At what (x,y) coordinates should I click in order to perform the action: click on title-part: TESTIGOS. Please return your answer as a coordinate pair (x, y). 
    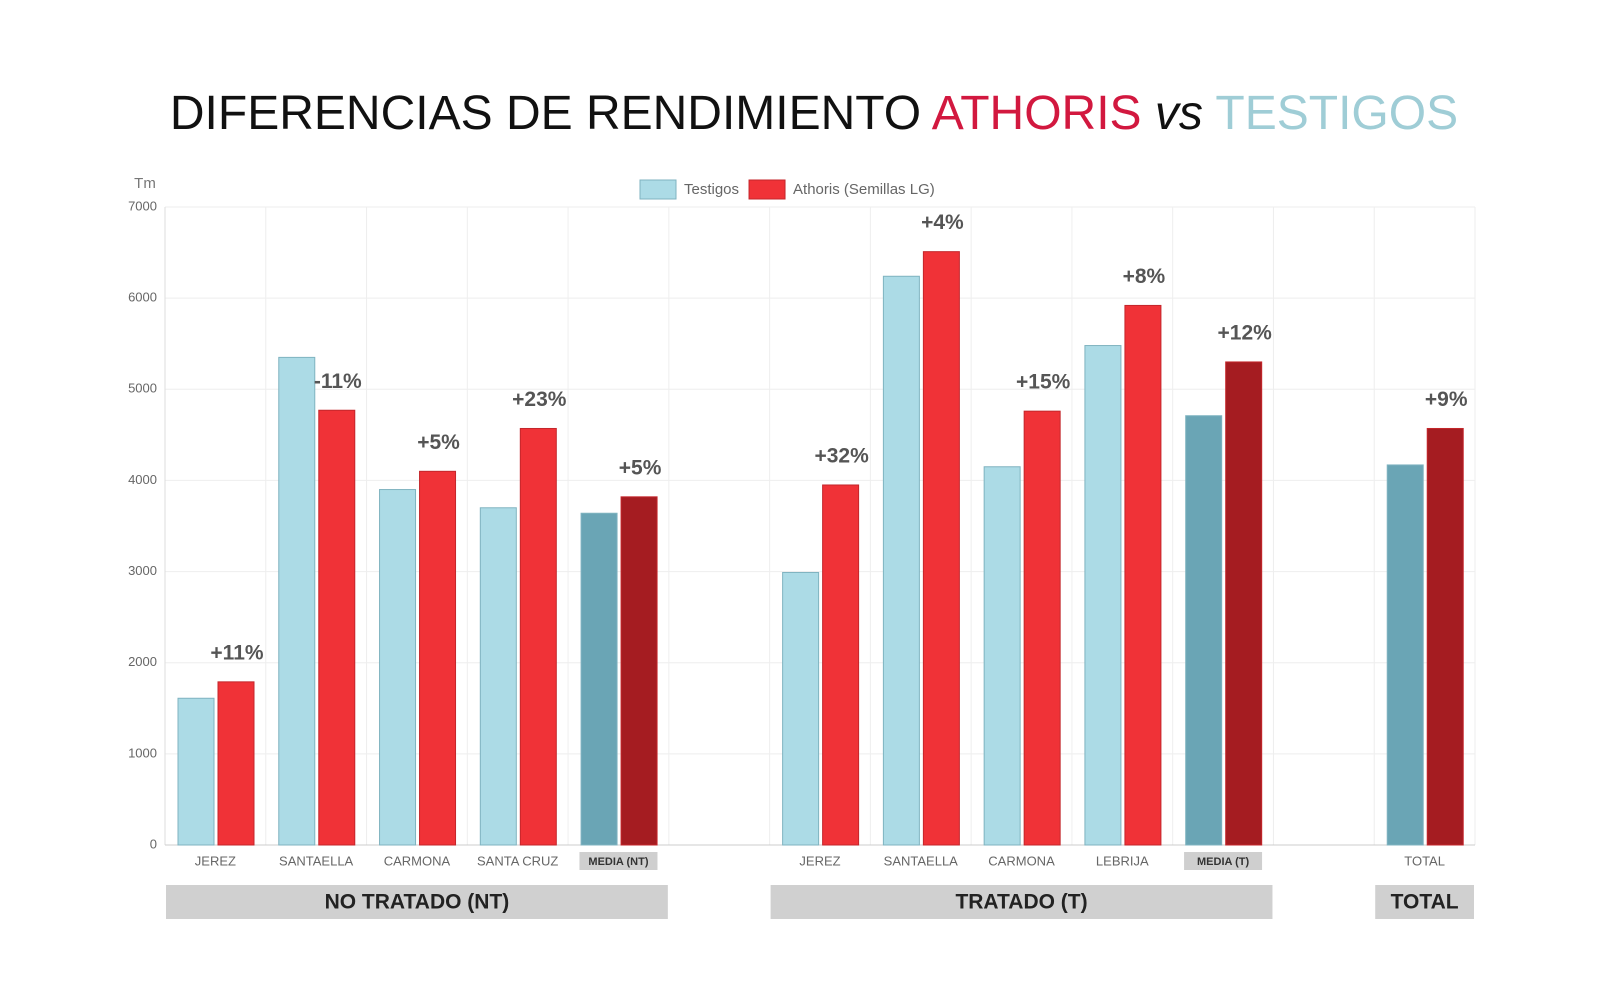
    Looking at the image, I should click on (1336, 113).